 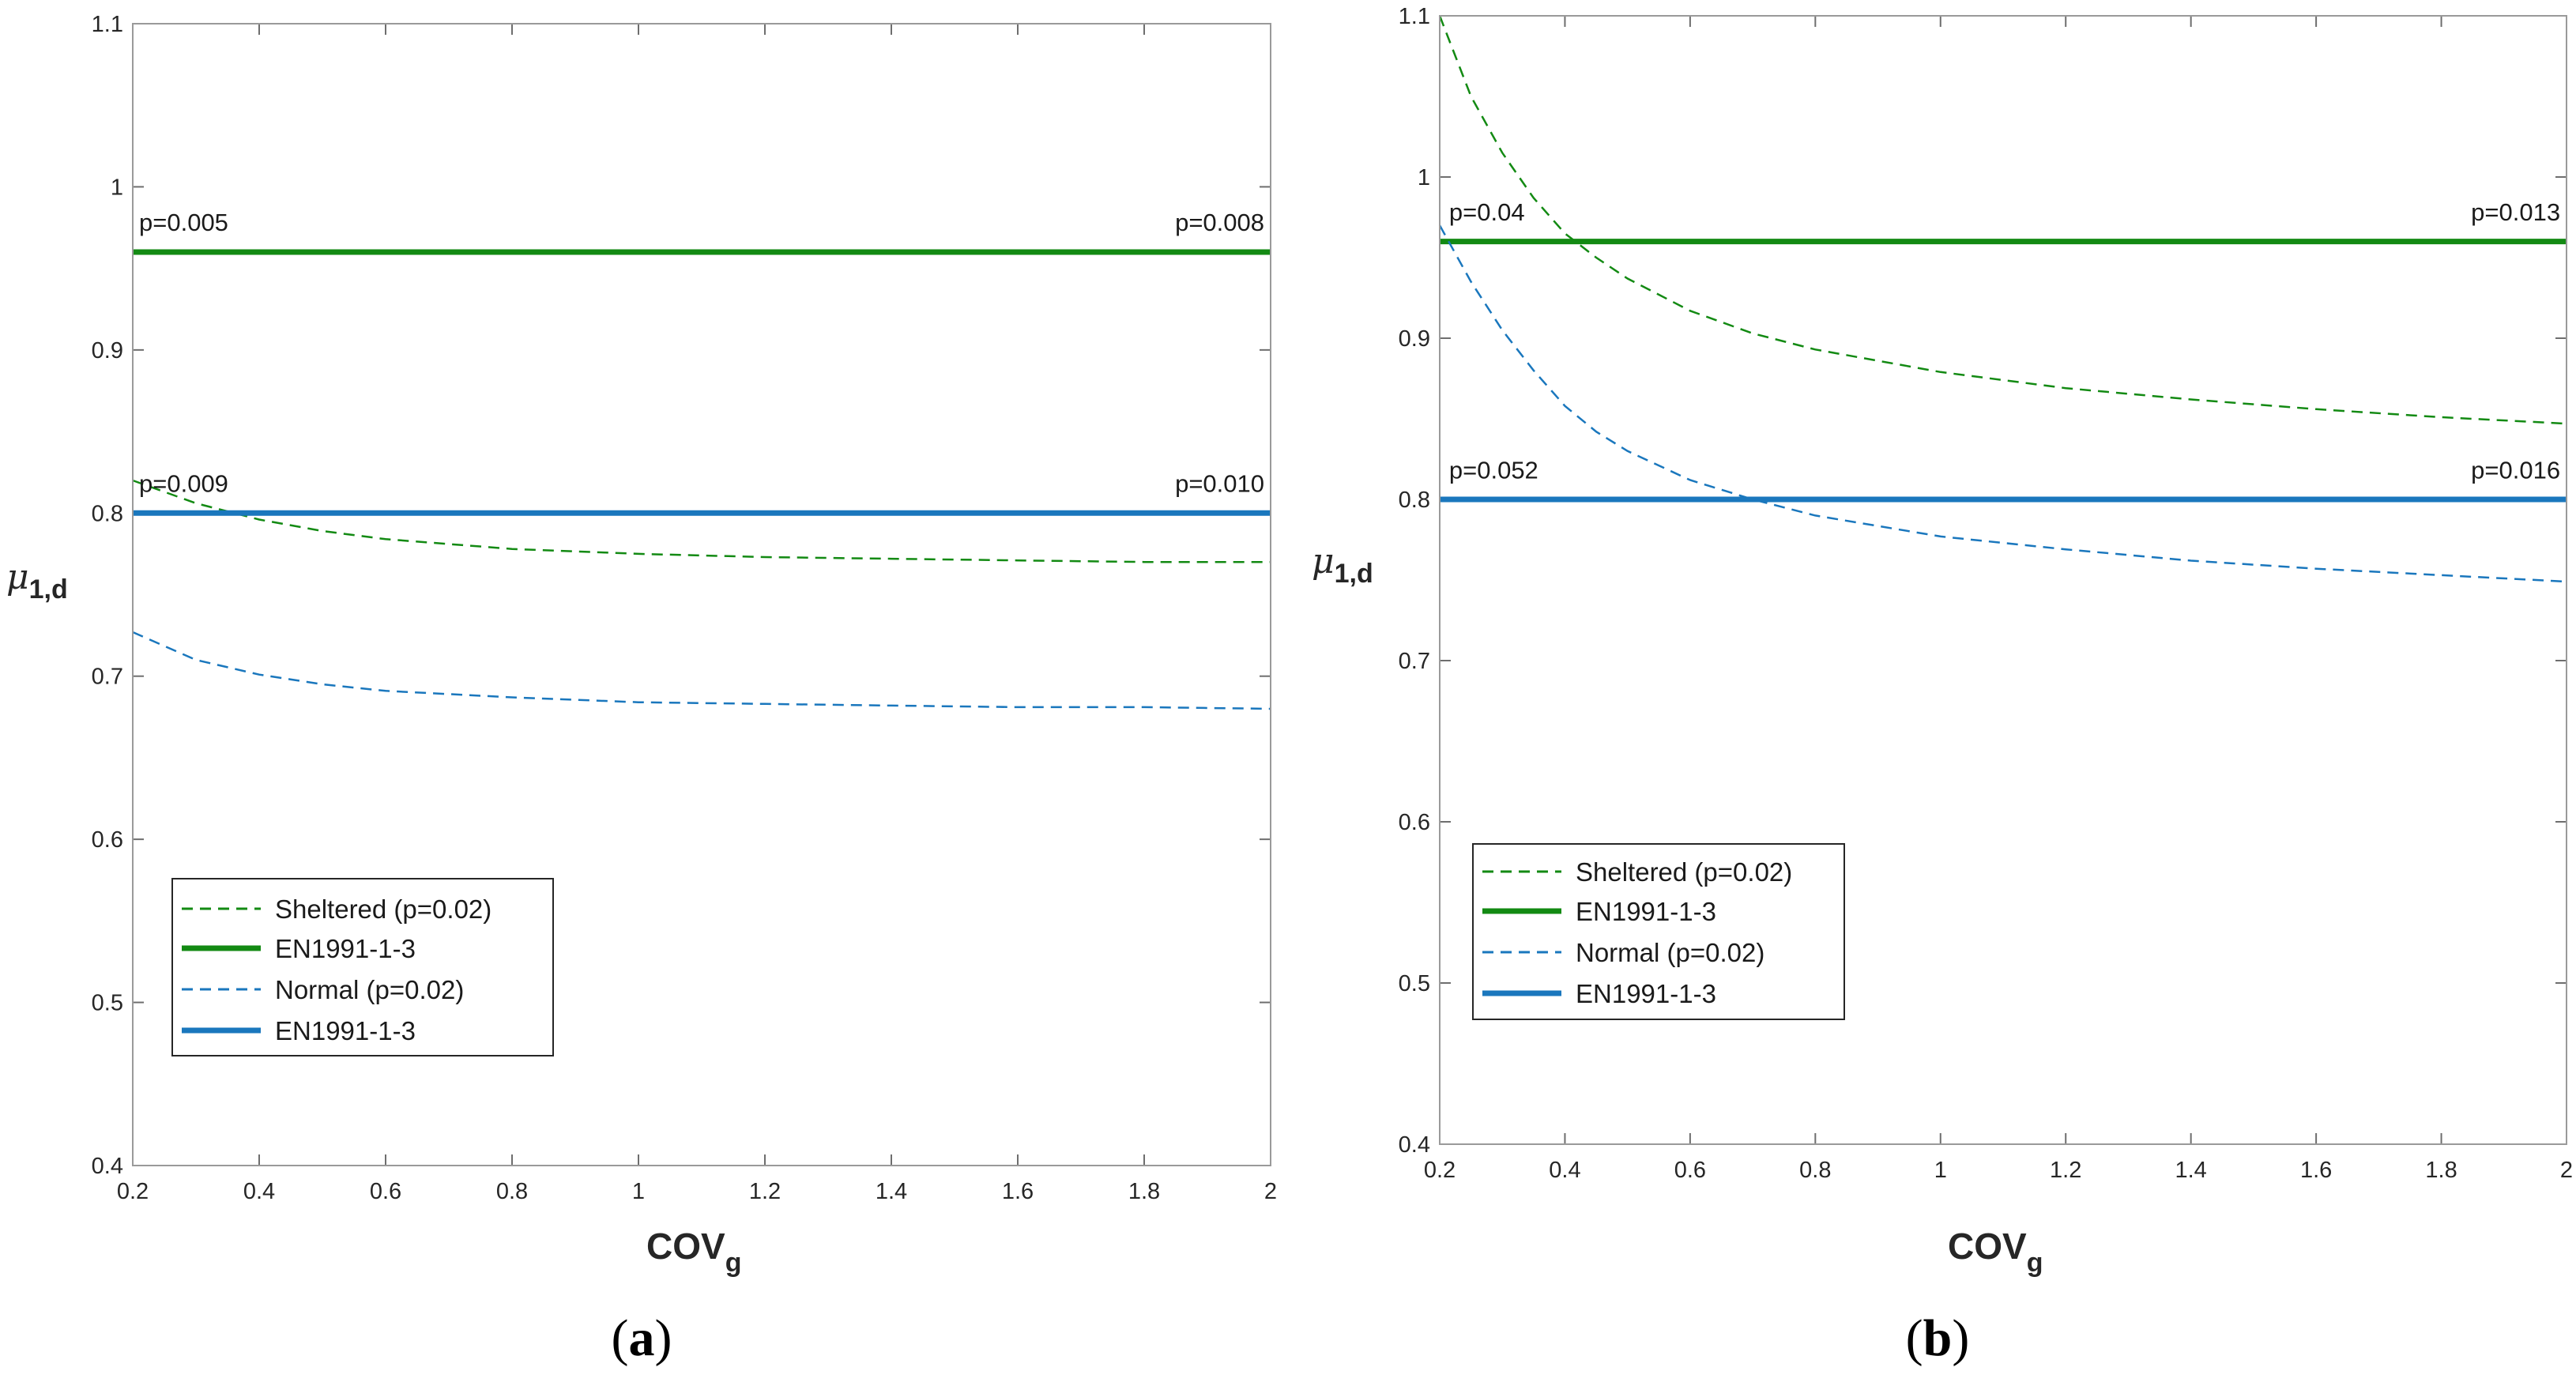 What do you see at coordinates (1219, 483) in the screenshot?
I see `p-value-annotation: p=0.010` at bounding box center [1219, 483].